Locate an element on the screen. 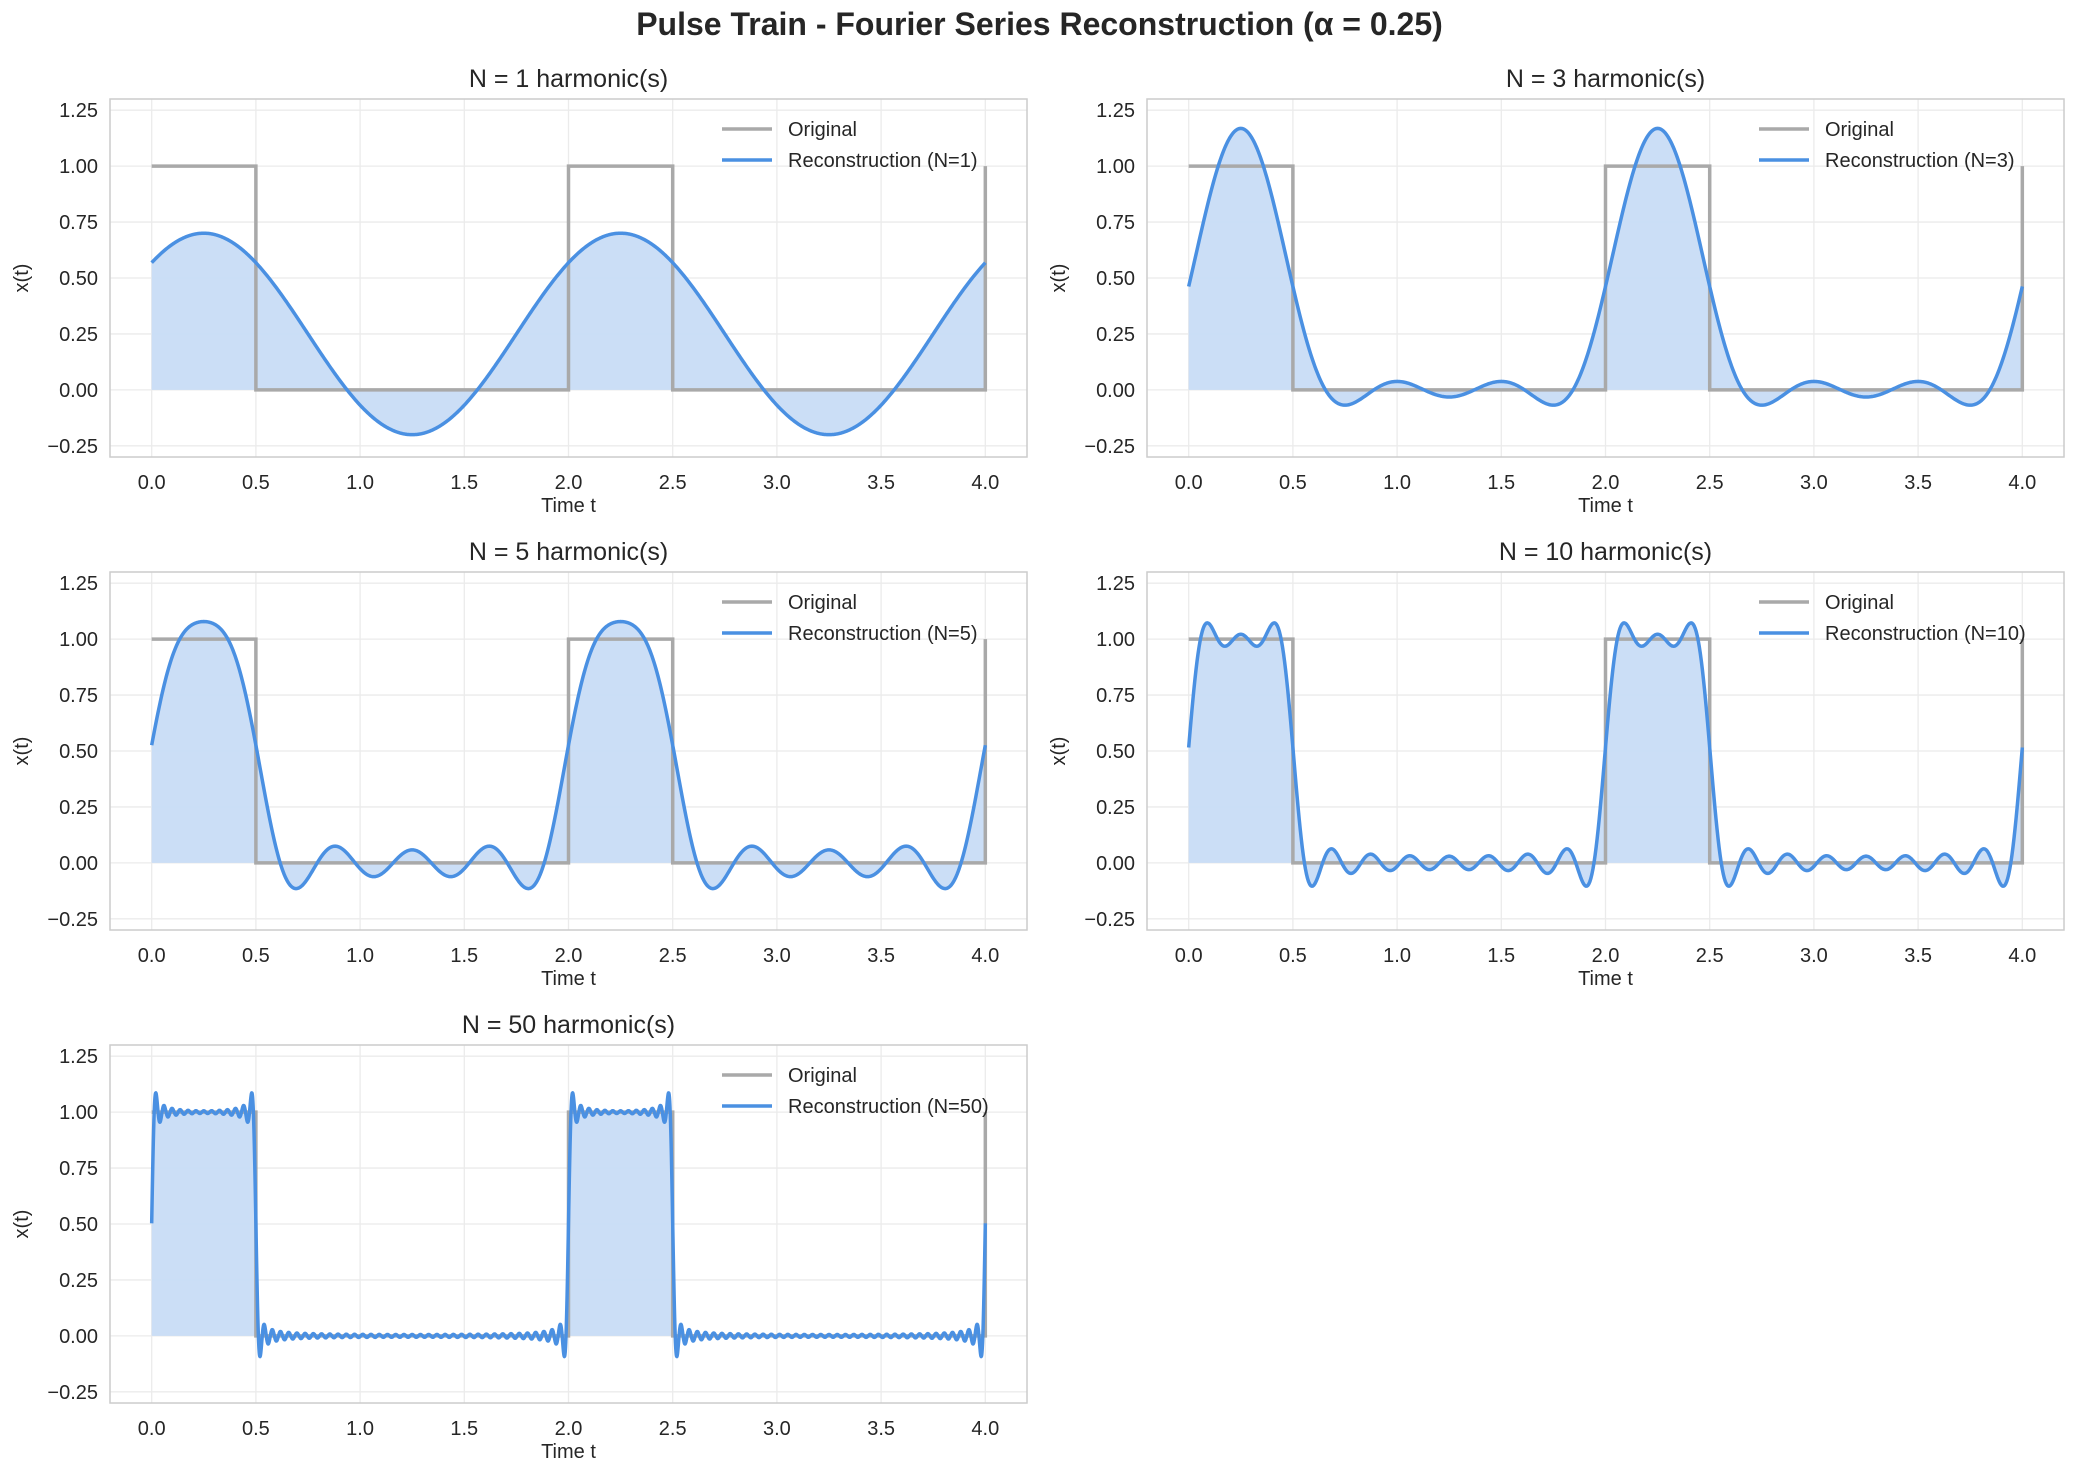  legend: Original Reconstruction (N=5) is located at coordinates (850, 618).